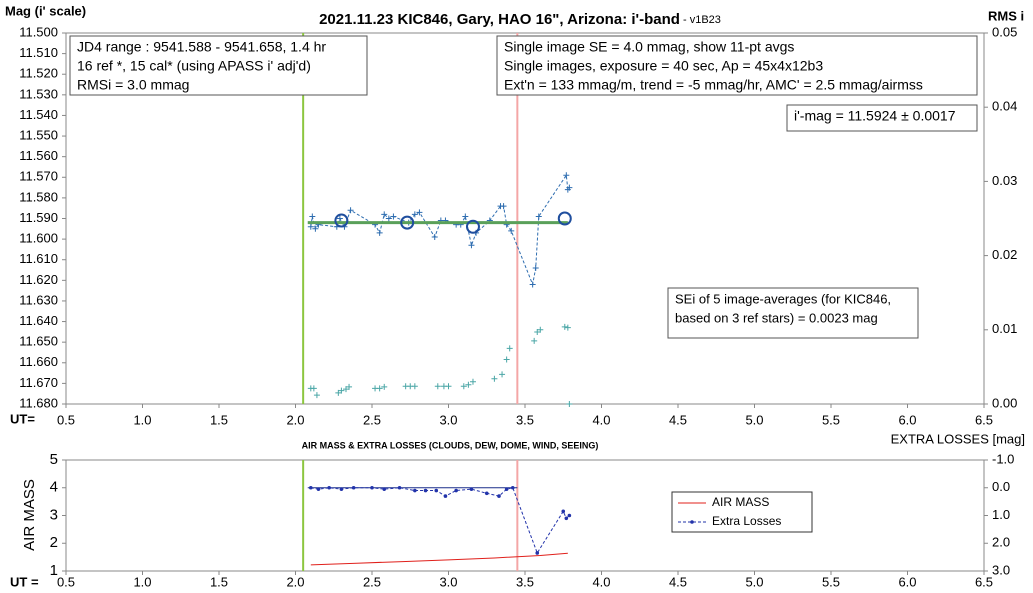 The width and height of the screenshot is (1033, 593). I want to click on y2-tick-label: -1.0, so click(1003, 458).